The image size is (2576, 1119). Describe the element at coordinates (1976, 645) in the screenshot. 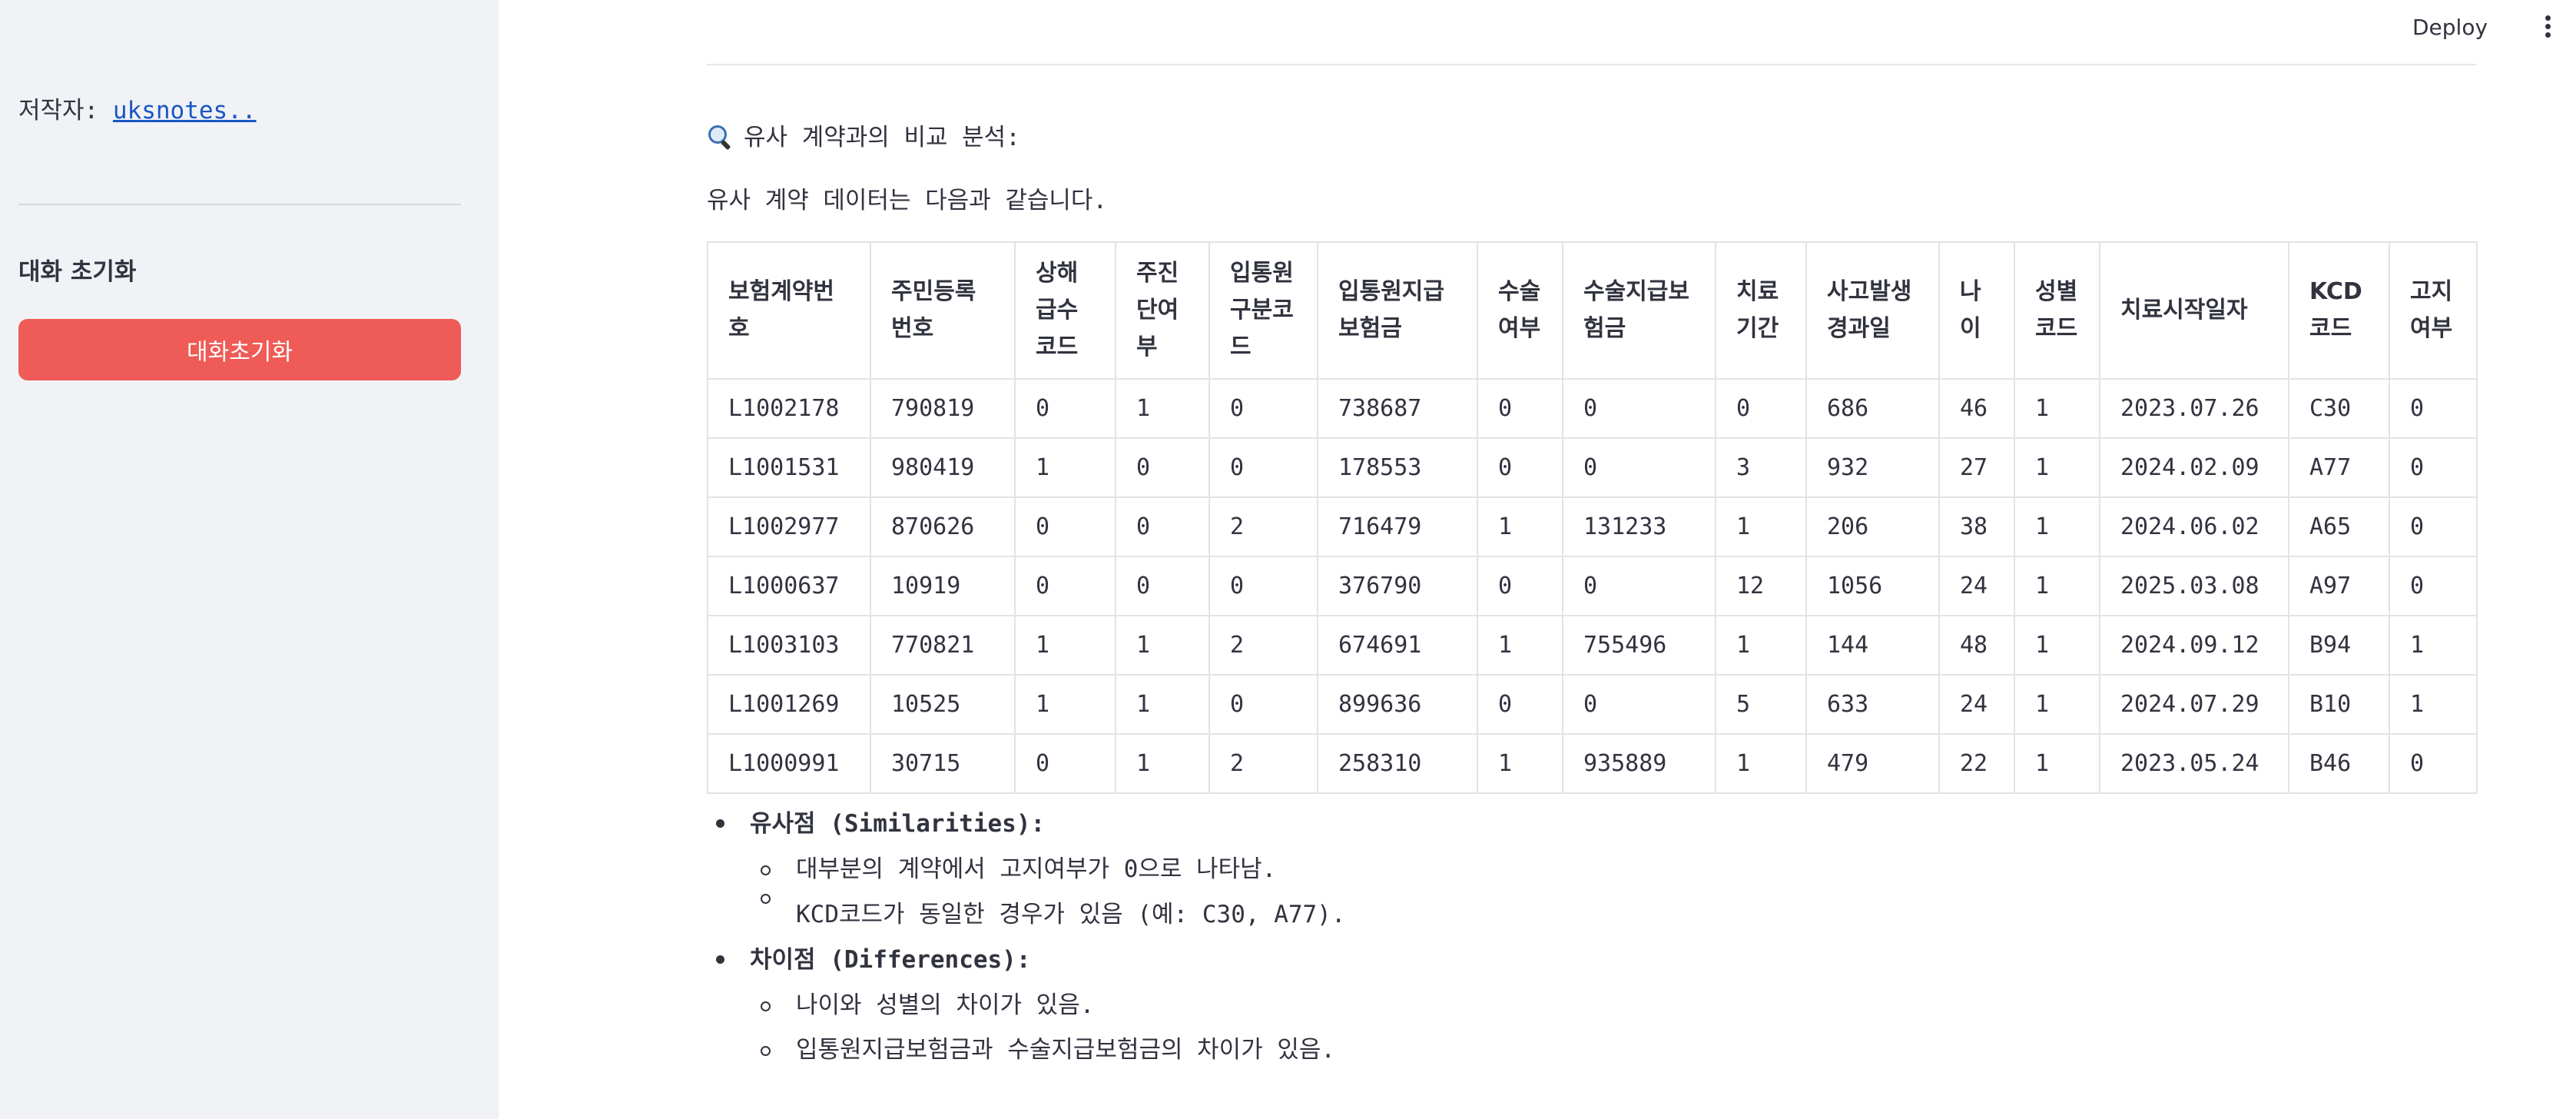

I see `table-cell: 48` at that location.